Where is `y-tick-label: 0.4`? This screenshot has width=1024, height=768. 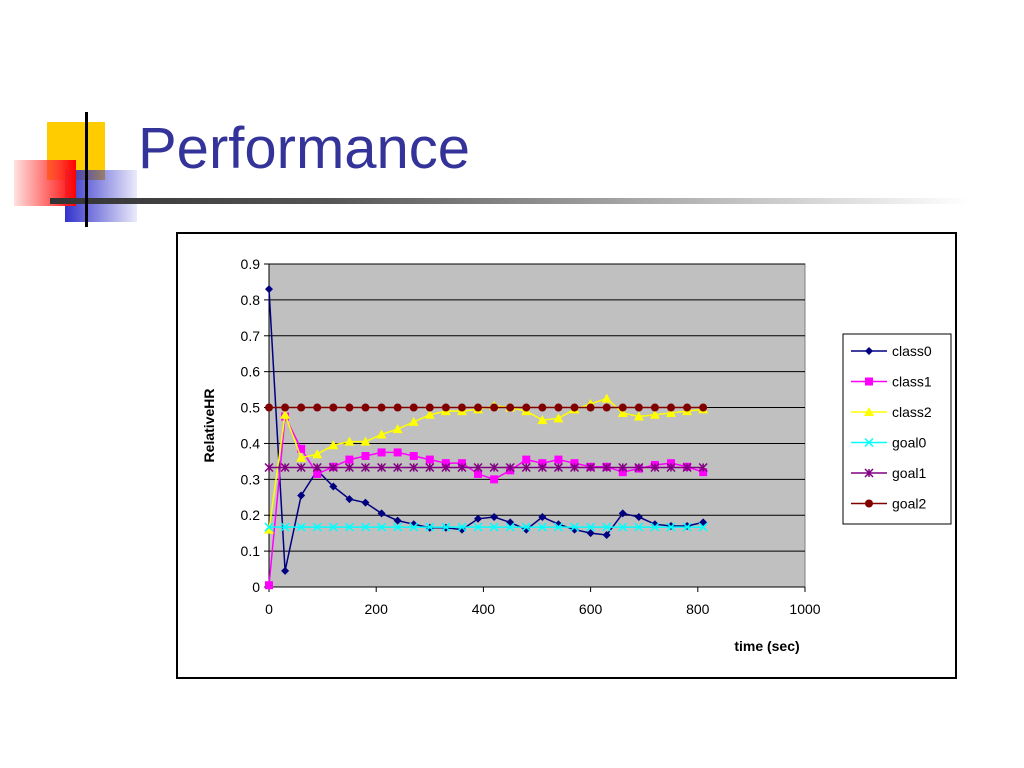
y-tick-label: 0.4 is located at coordinates (251, 443).